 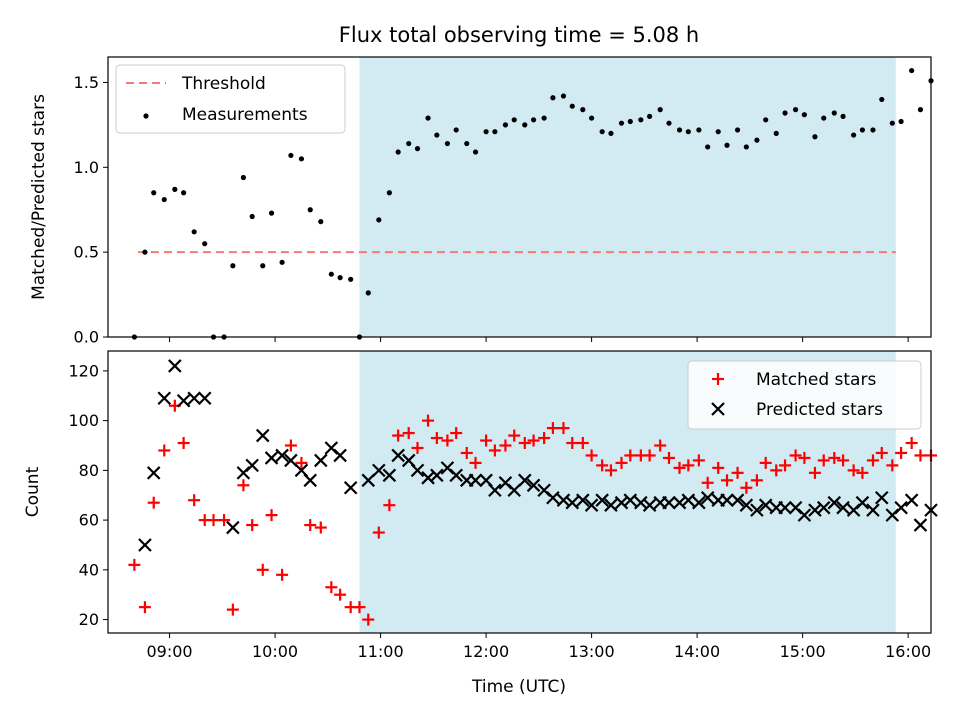 What do you see at coordinates (86, 167) in the screenshot?
I see `y-tick-label: 1.0` at bounding box center [86, 167].